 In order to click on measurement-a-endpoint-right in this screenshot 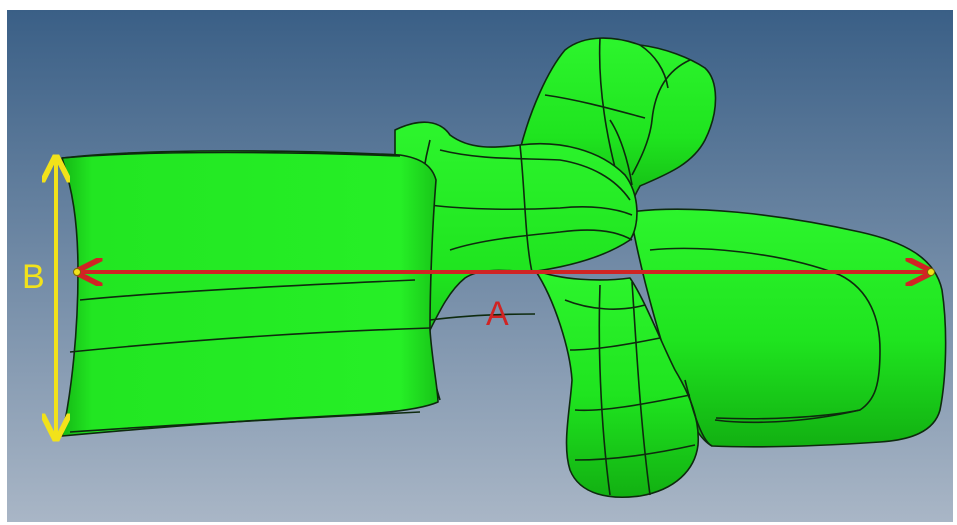, I will do `click(931, 272)`.